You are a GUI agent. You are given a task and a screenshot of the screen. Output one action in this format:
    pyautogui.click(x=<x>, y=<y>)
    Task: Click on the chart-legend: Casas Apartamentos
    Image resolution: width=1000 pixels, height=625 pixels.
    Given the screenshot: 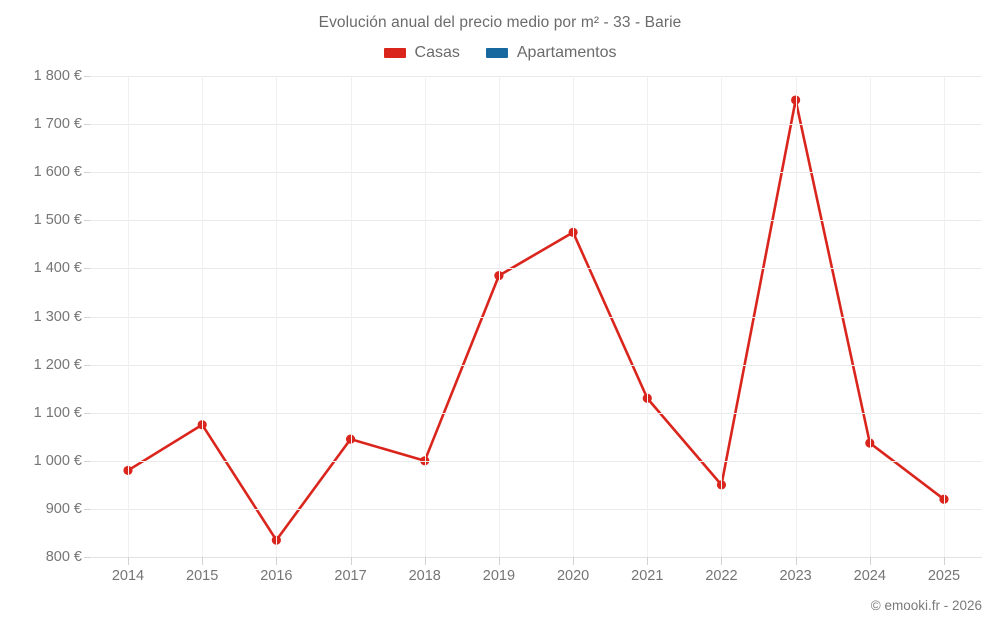 What is the action you would take?
    pyautogui.click(x=500, y=53)
    